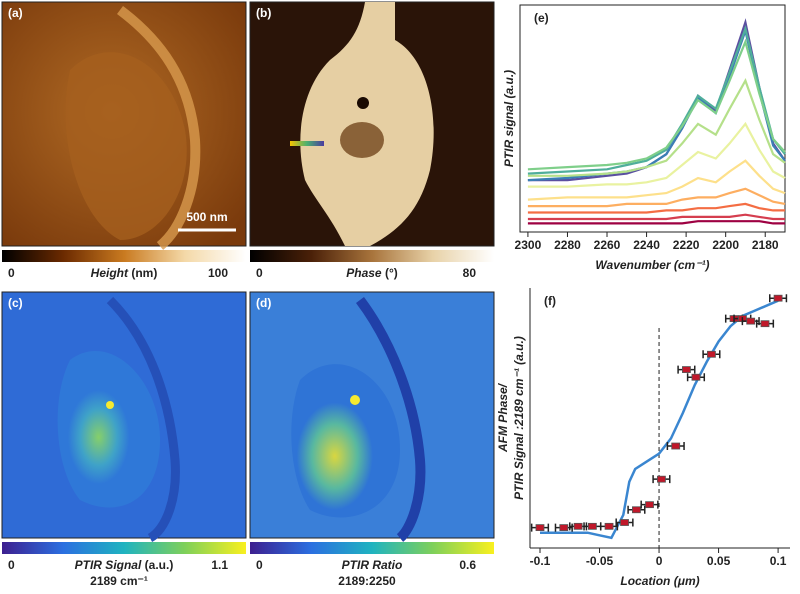  I want to click on colorbar-title: PTIR Ratio, so click(372, 565).